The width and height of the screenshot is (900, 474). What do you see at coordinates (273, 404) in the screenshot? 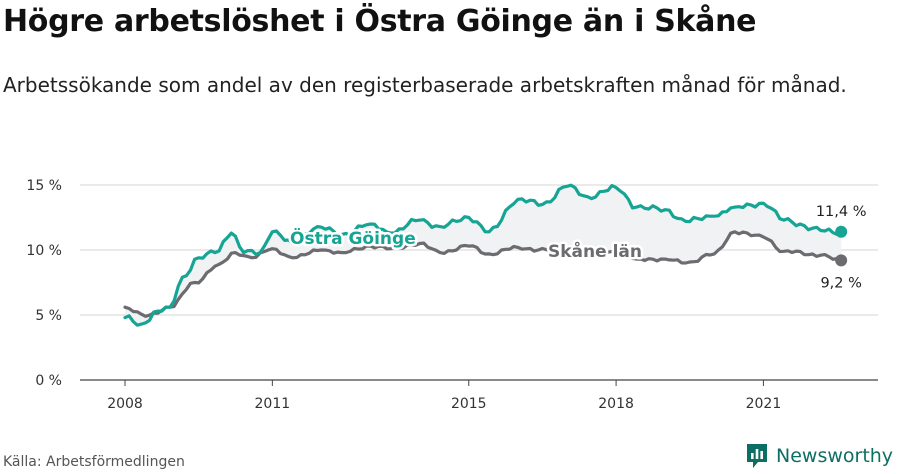
I see `x-tick-label: 2011` at bounding box center [273, 404].